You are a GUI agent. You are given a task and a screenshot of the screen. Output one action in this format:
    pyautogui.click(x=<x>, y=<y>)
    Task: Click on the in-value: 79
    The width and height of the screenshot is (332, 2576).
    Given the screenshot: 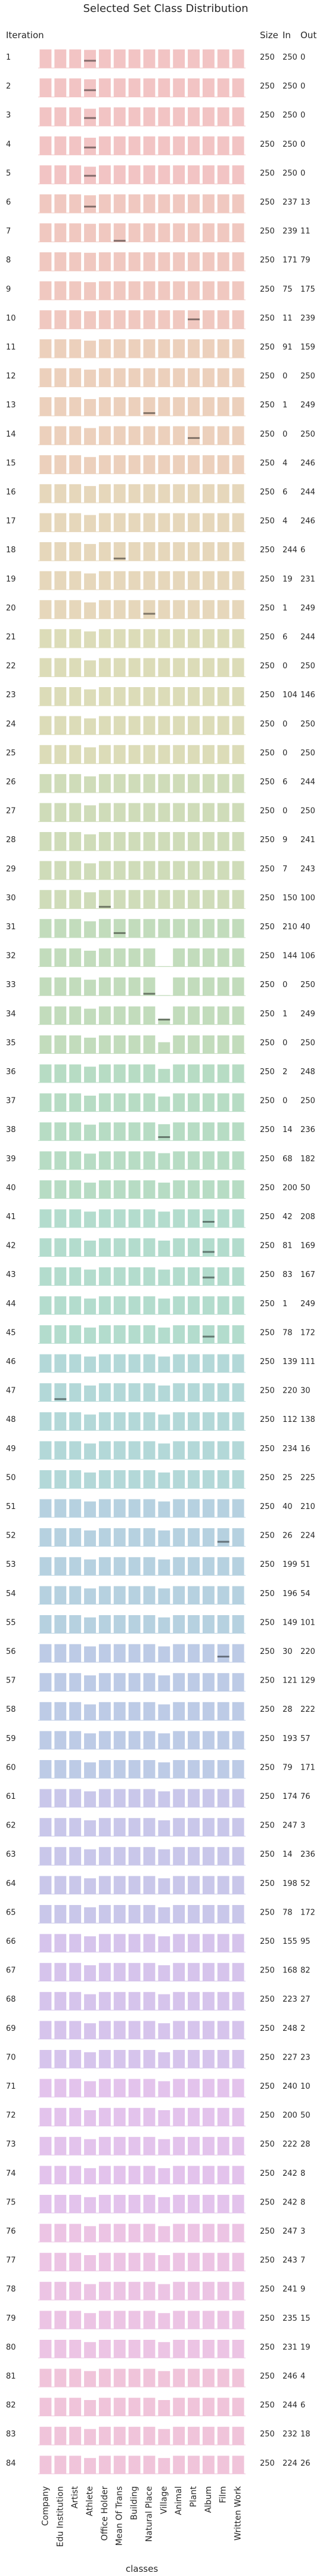 What is the action you would take?
    pyautogui.click(x=288, y=1767)
    